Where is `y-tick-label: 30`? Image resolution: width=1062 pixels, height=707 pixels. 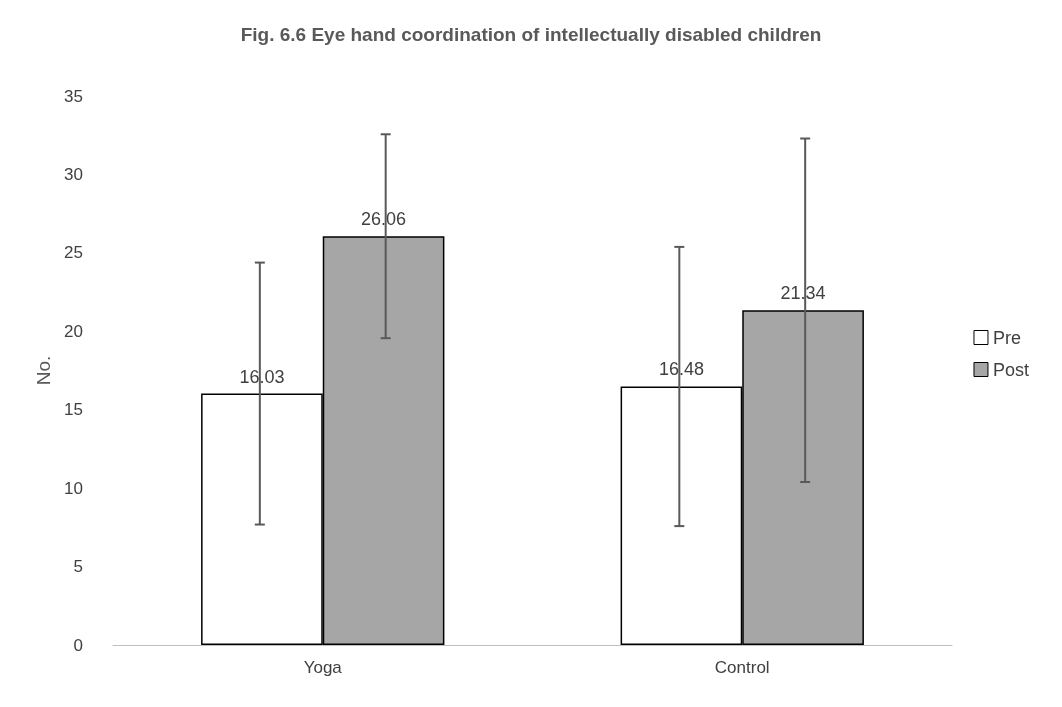
y-tick-label: 30 is located at coordinates (73, 174).